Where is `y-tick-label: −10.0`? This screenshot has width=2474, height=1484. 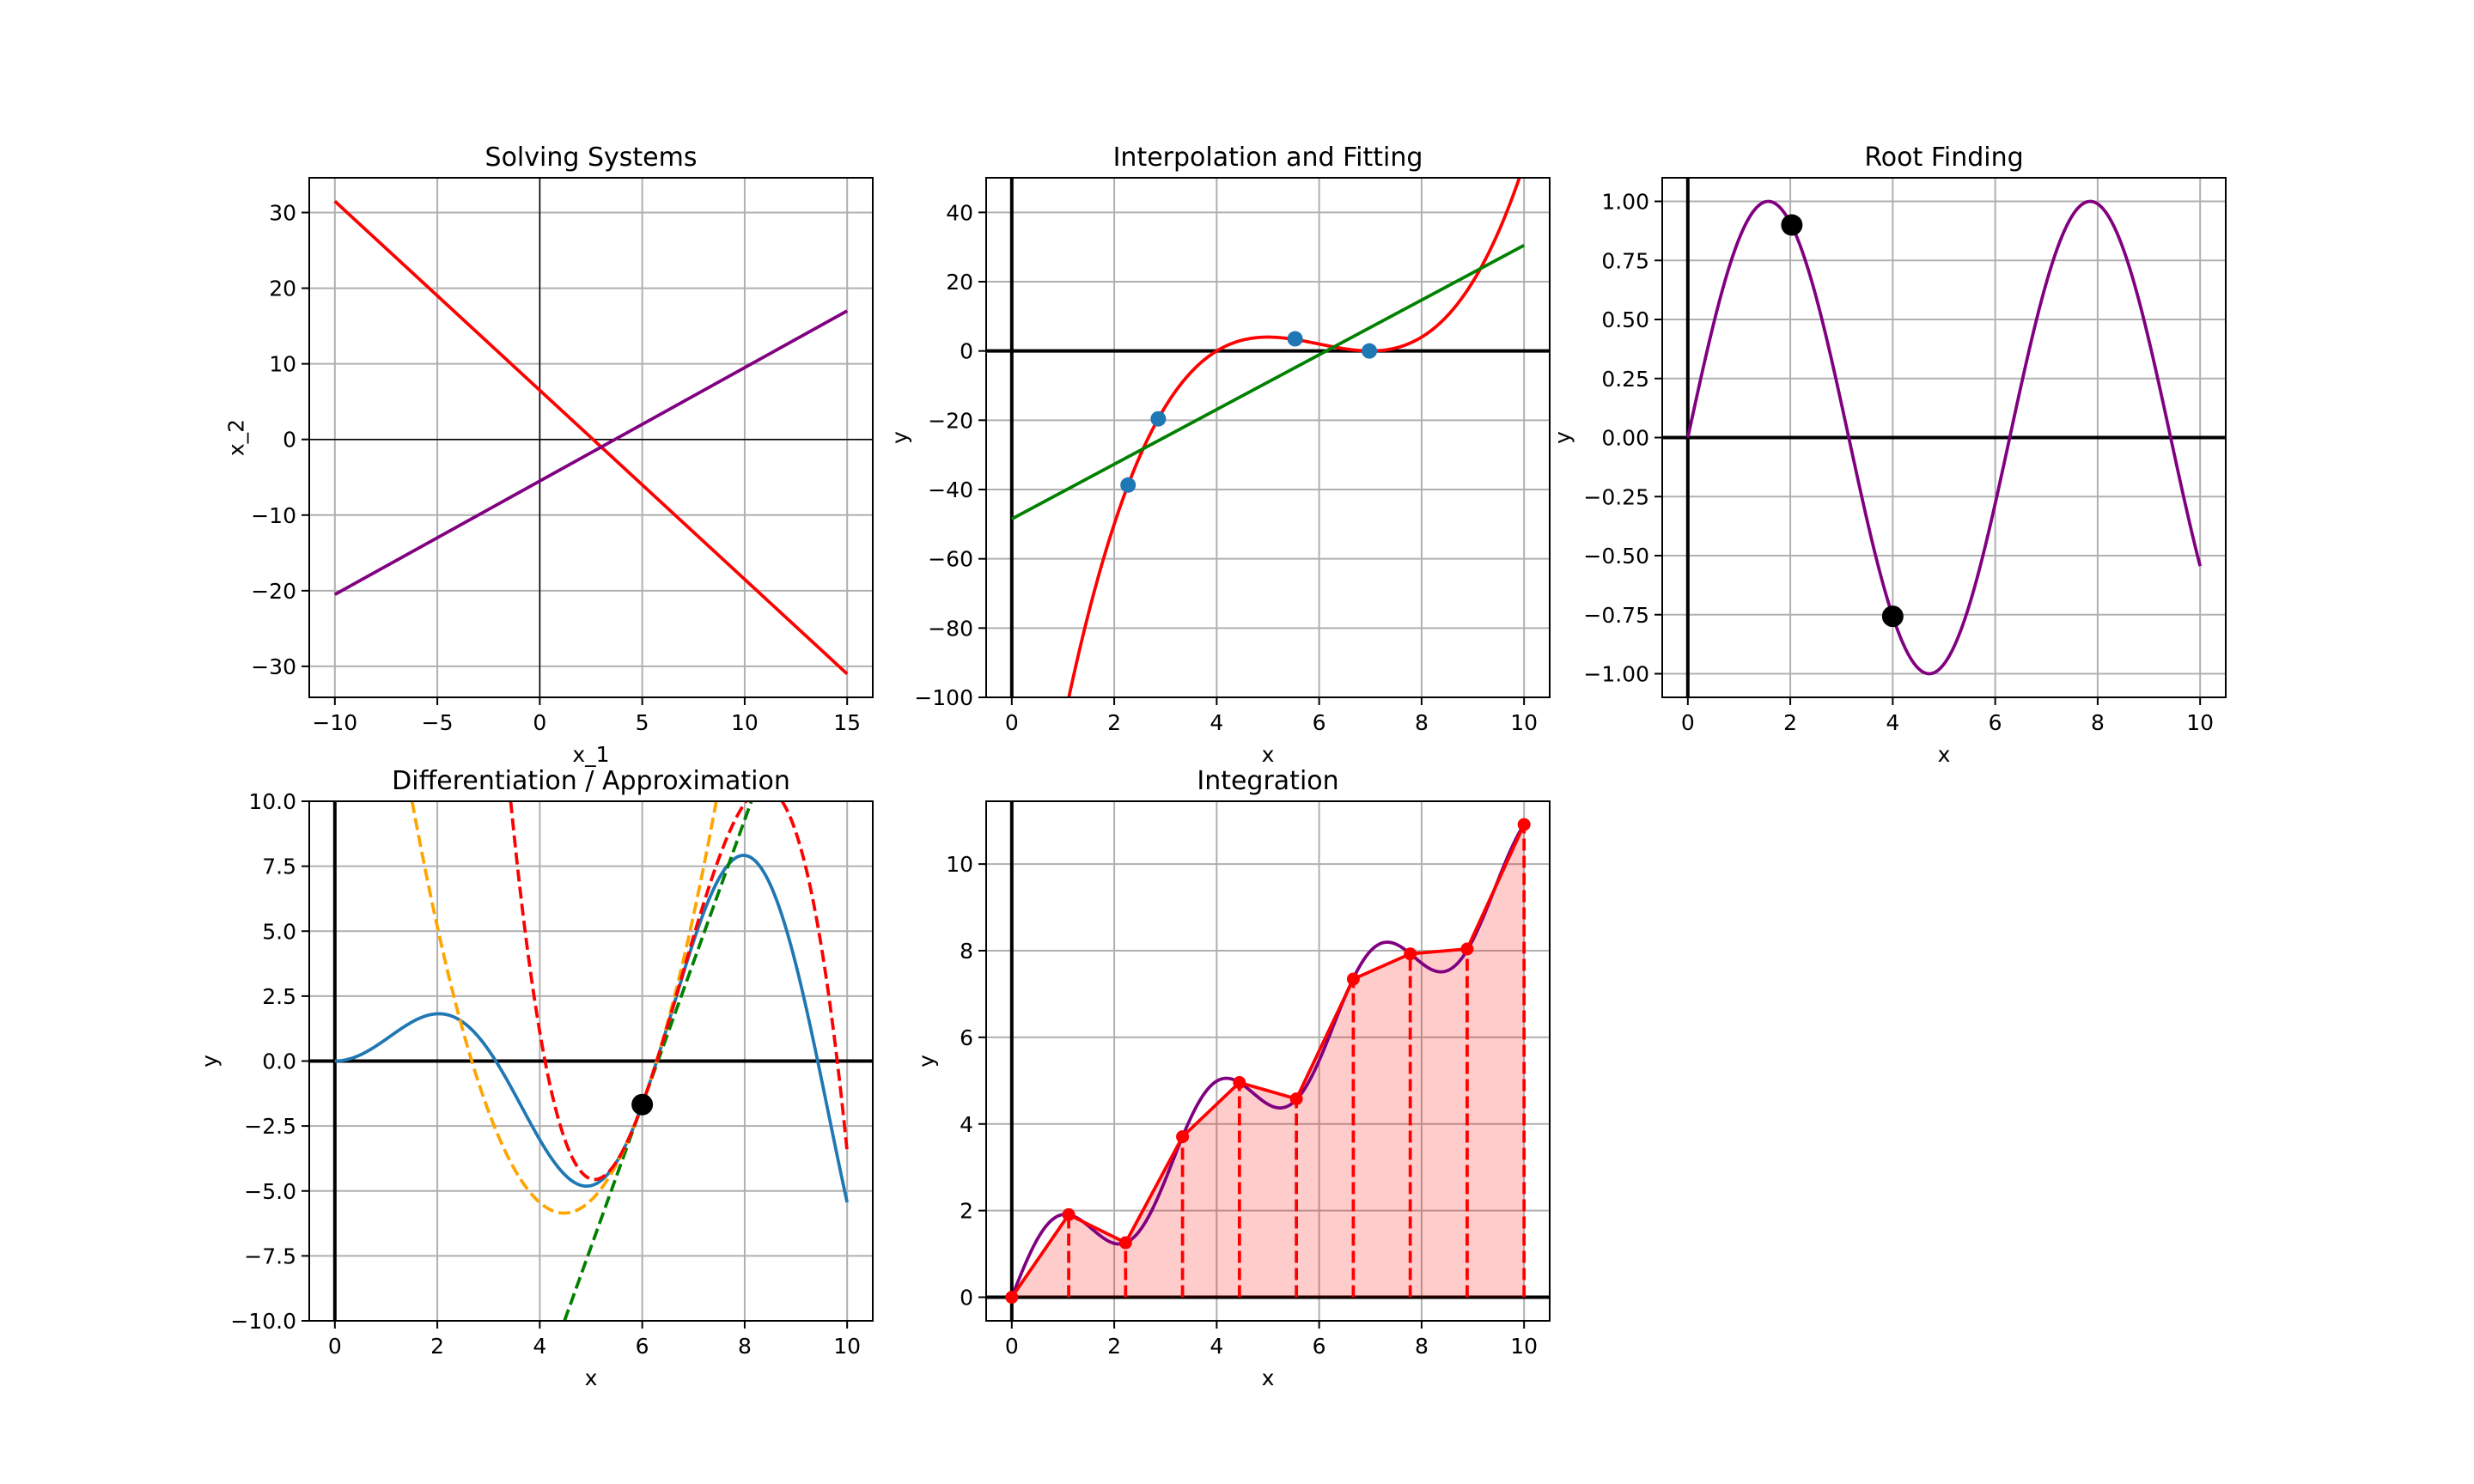 y-tick-label: −10.0 is located at coordinates (263, 1321).